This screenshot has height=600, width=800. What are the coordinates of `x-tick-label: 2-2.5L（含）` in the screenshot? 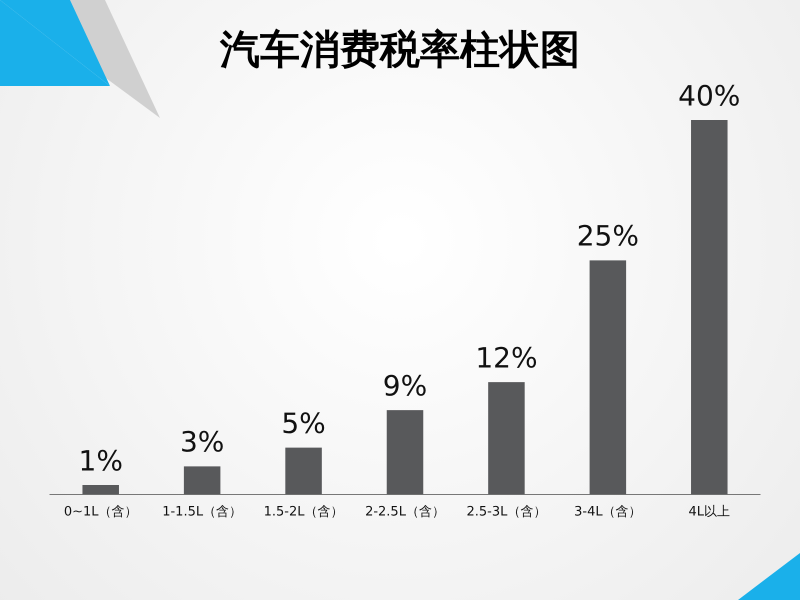 It's located at (405, 512).